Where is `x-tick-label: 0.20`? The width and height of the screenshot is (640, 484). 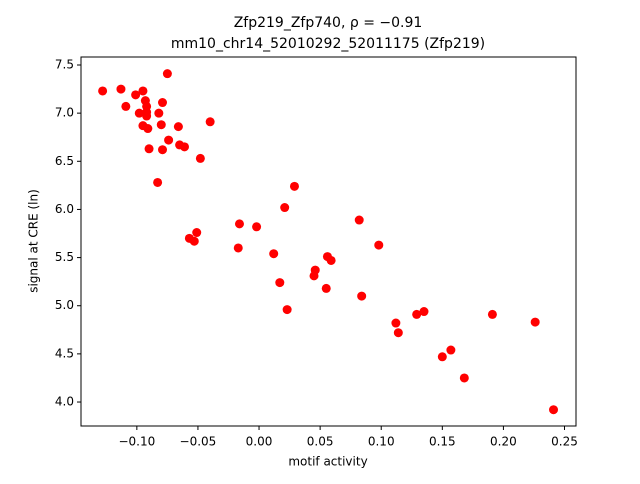 x-tick-label: 0.20 is located at coordinates (503, 442).